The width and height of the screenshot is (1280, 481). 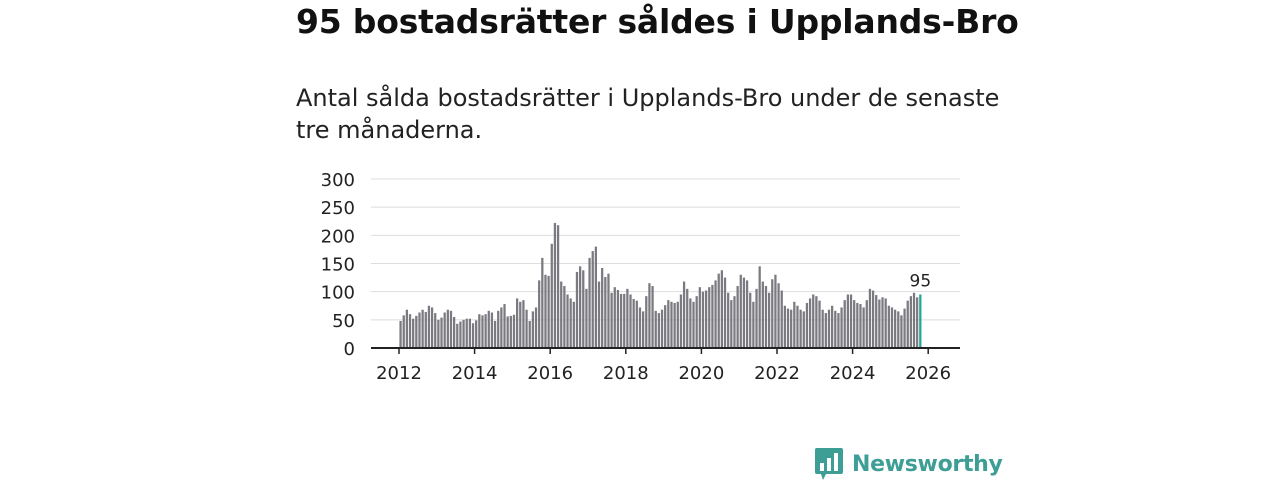 I want to click on axes, so click(x=665, y=350).